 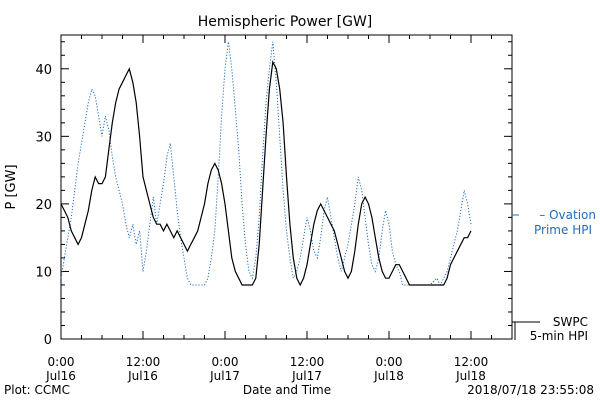 I want to click on y-tick-label-0: 0, so click(x=48, y=340).